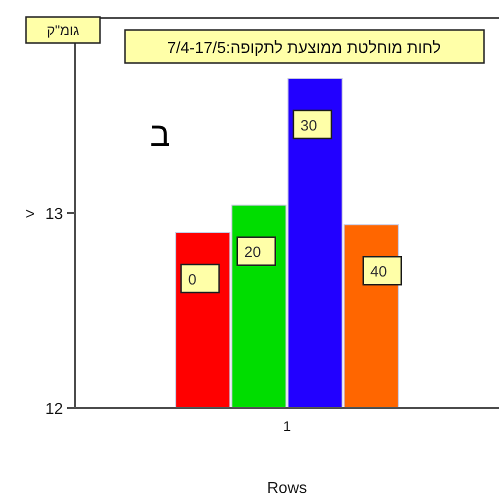 This screenshot has width=499, height=497. I want to click on series-label: 40, so click(378, 272).